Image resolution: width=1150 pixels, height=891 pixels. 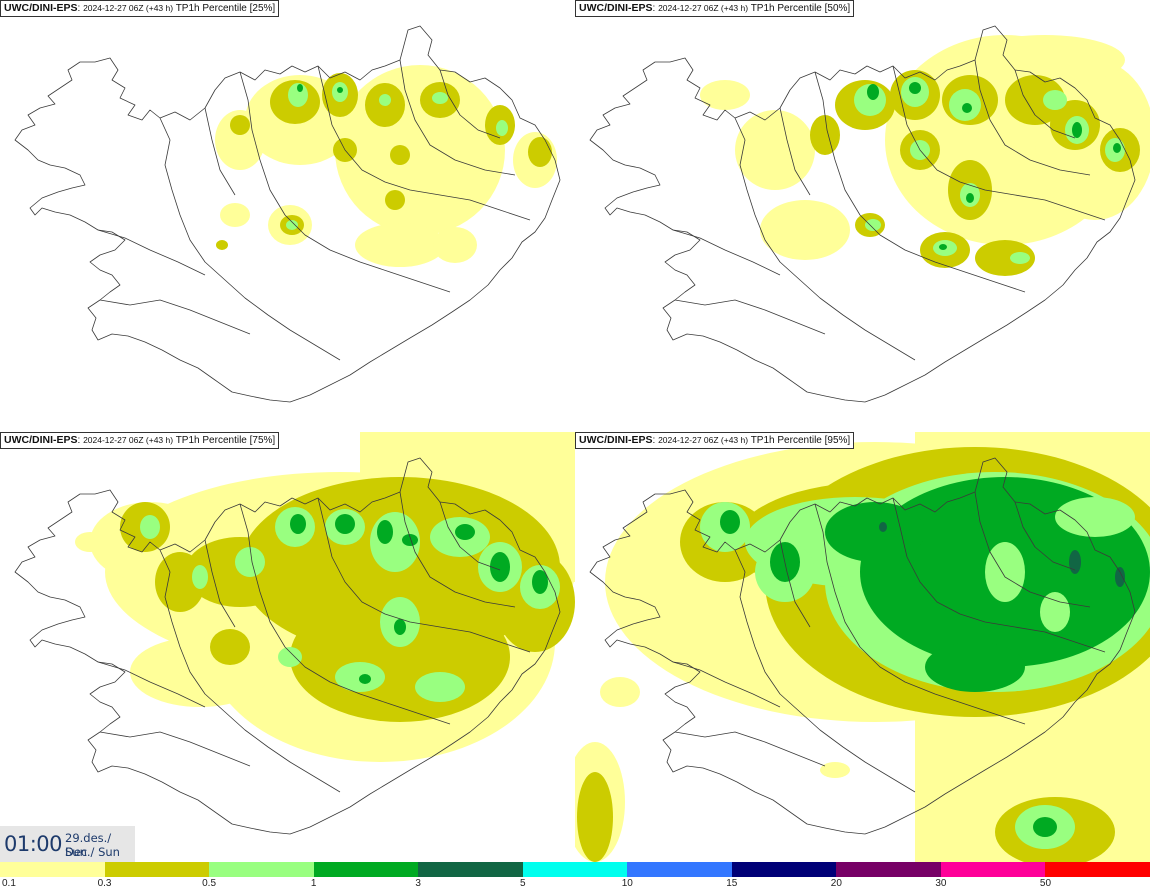 I want to click on variable-label: TP1h Percentile [25%], so click(x=225, y=8).